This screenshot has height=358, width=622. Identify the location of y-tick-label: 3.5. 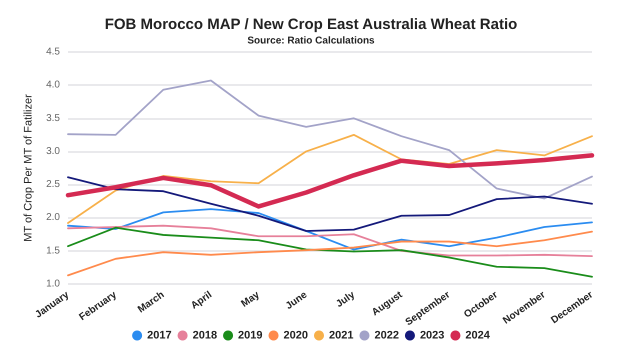
(53, 118).